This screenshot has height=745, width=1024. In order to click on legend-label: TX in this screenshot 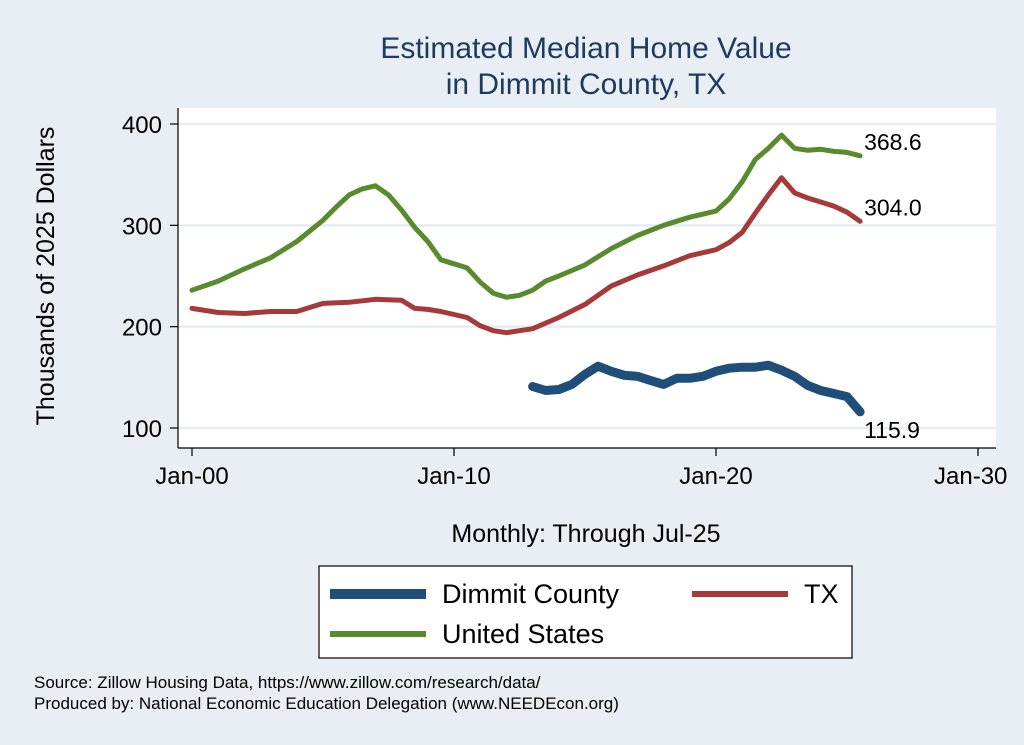, I will do `click(821, 594)`.